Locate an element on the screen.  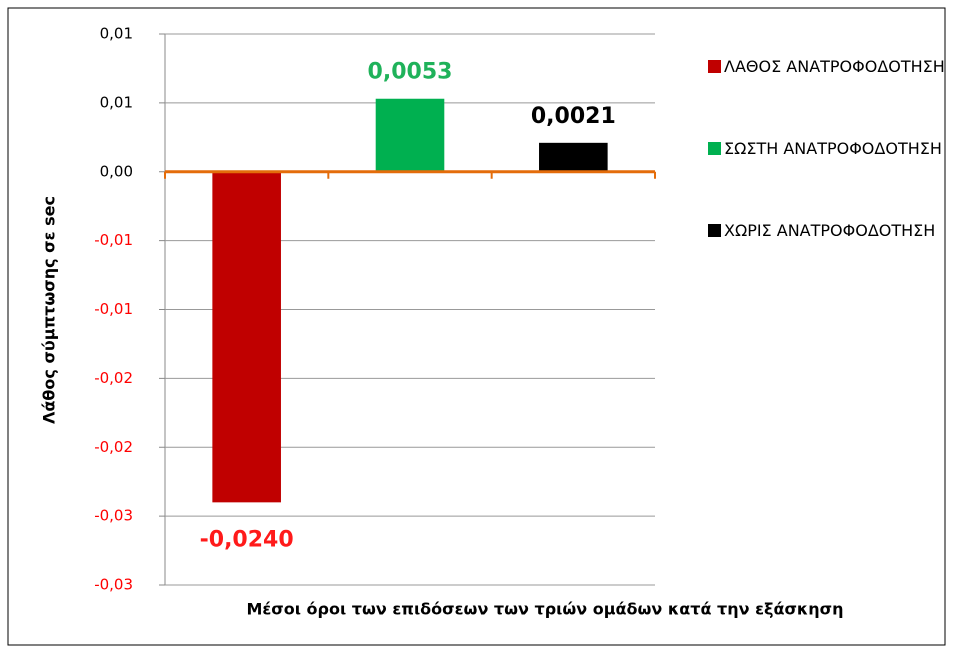
y-axis-label: Λάθος σύμπτωσης σε sec is located at coordinates (49, 310).